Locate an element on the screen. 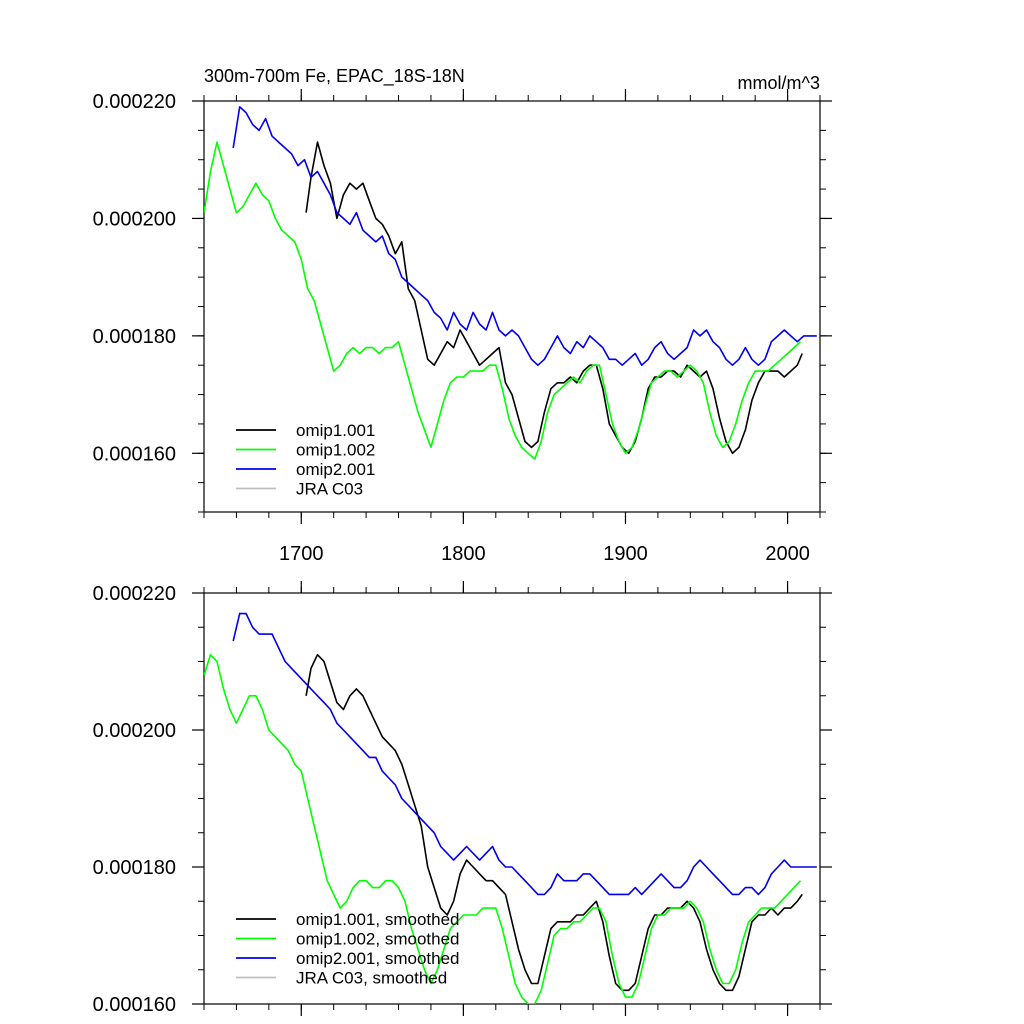 The height and width of the screenshot is (1024, 1024). legend-label: omip1.001 is located at coordinates (335, 430).